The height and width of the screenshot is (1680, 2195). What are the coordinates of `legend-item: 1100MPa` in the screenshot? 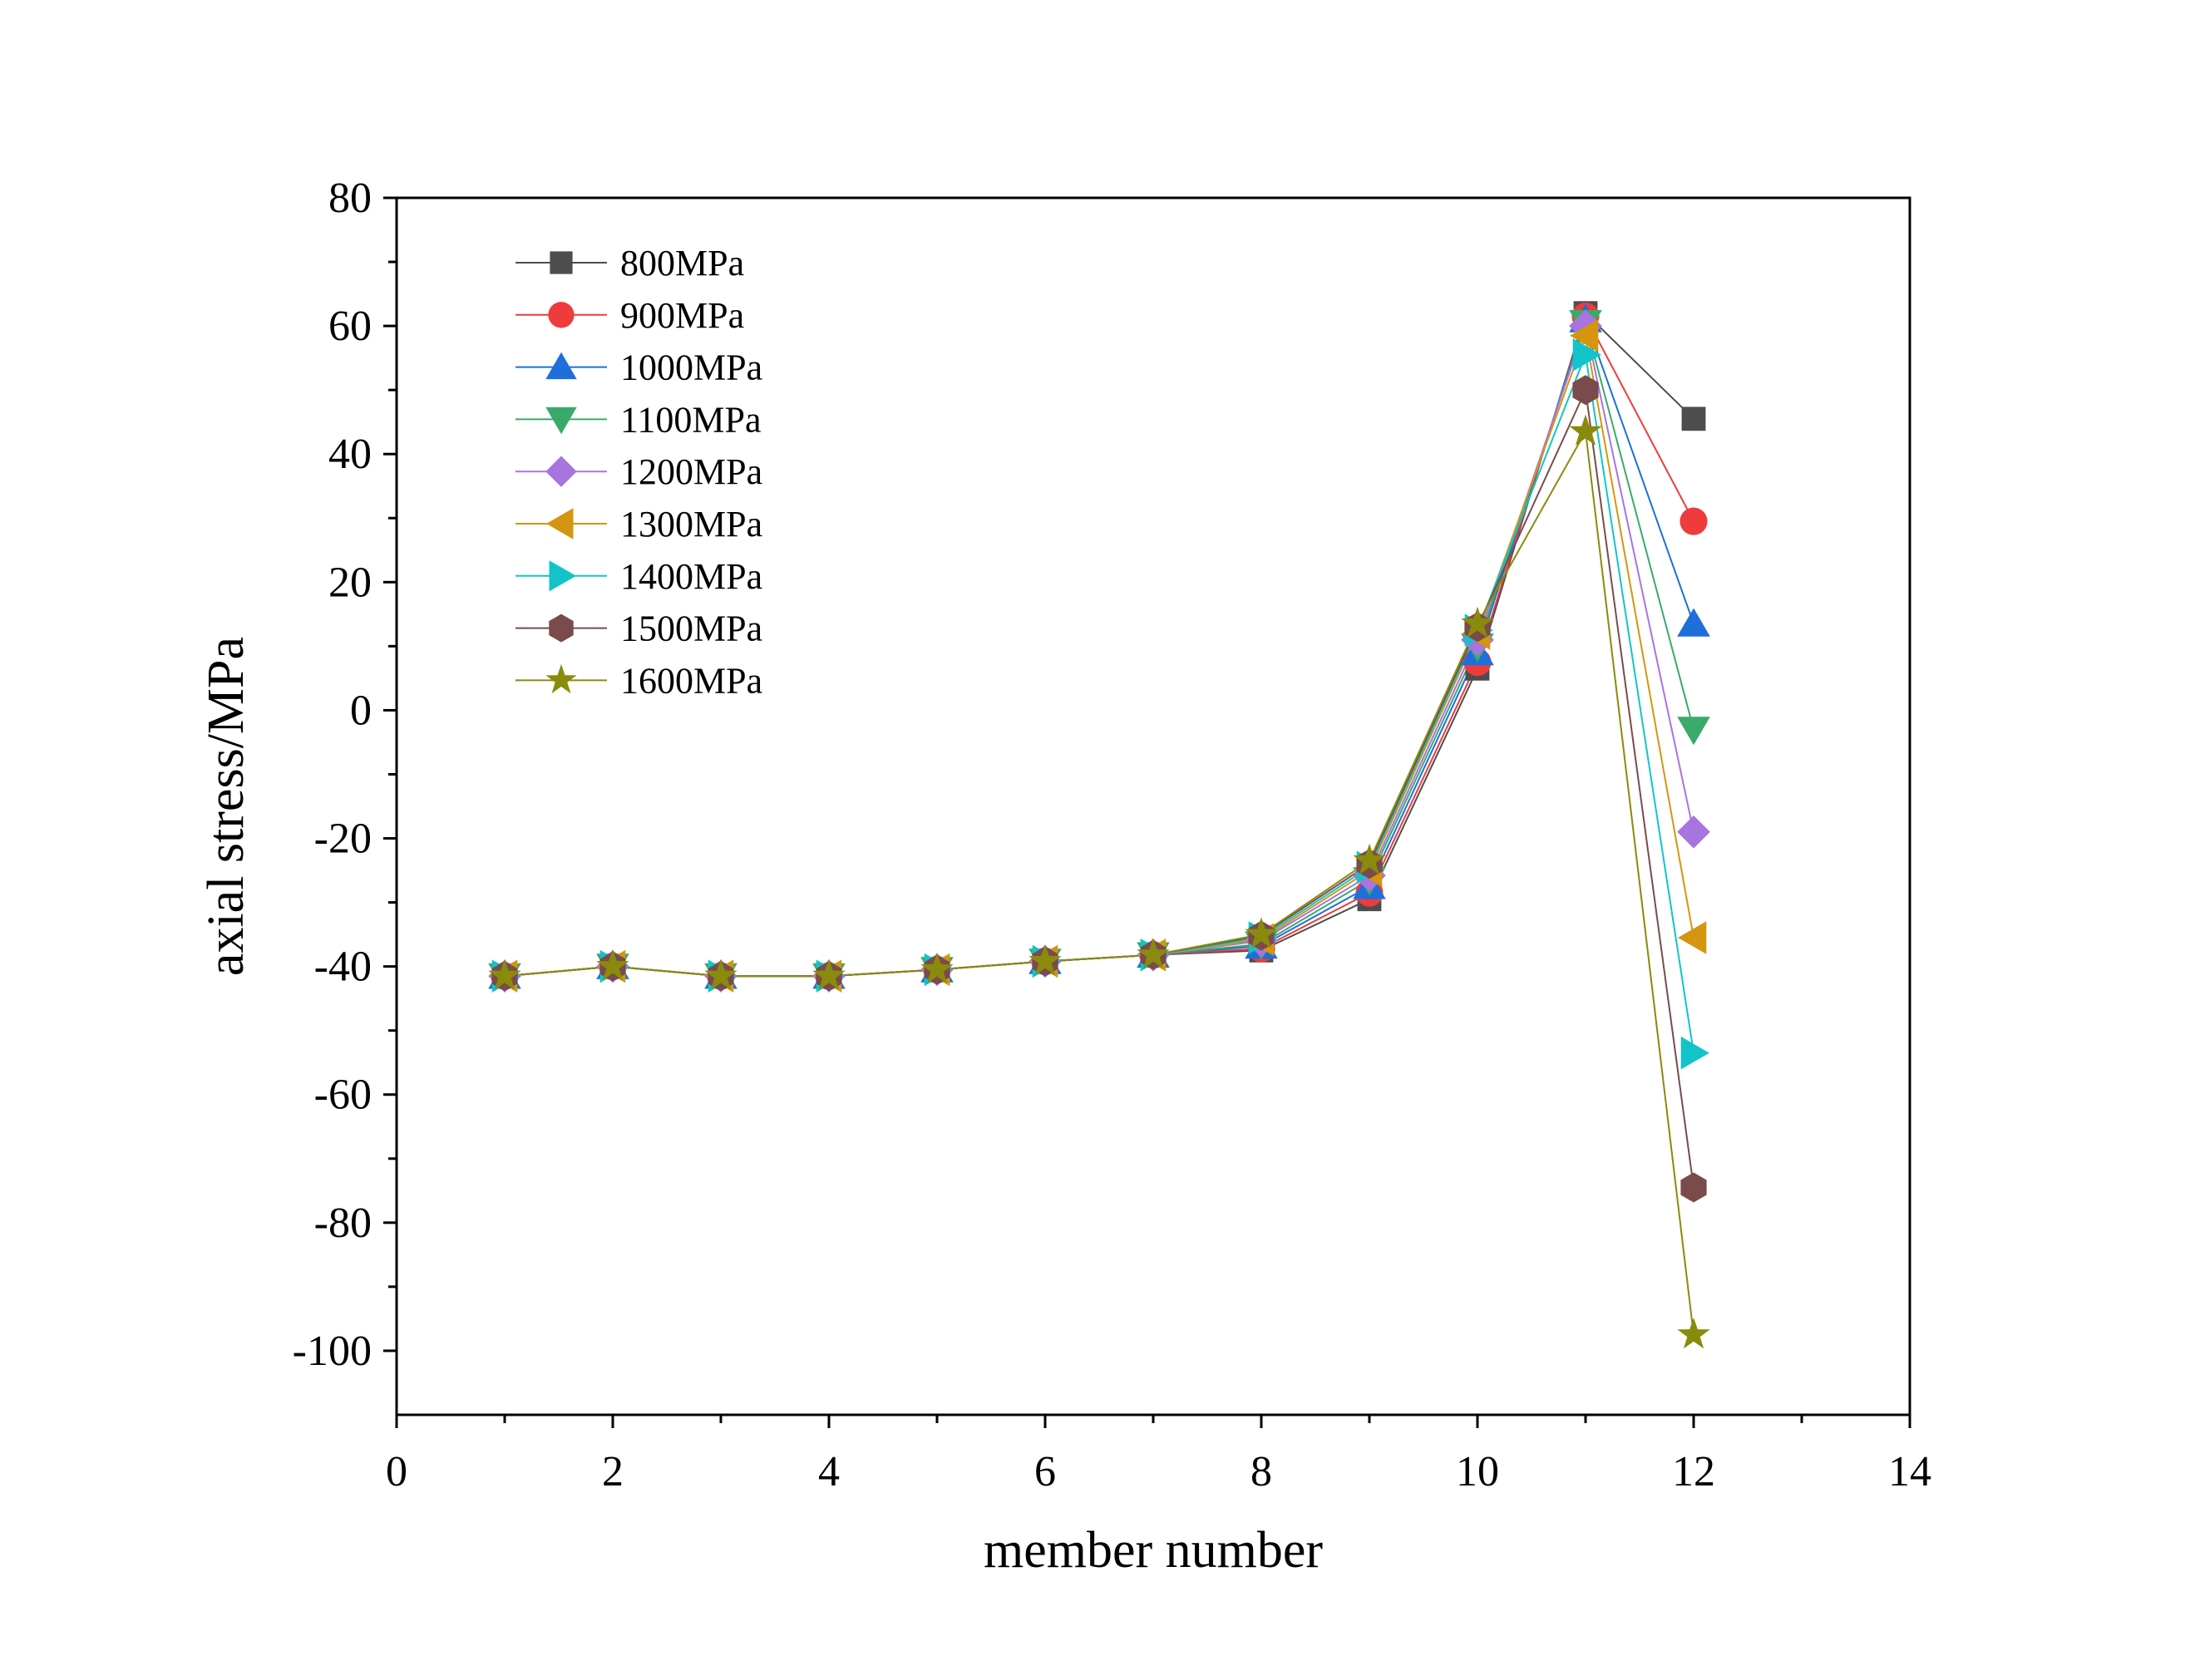 It's located at (638, 419).